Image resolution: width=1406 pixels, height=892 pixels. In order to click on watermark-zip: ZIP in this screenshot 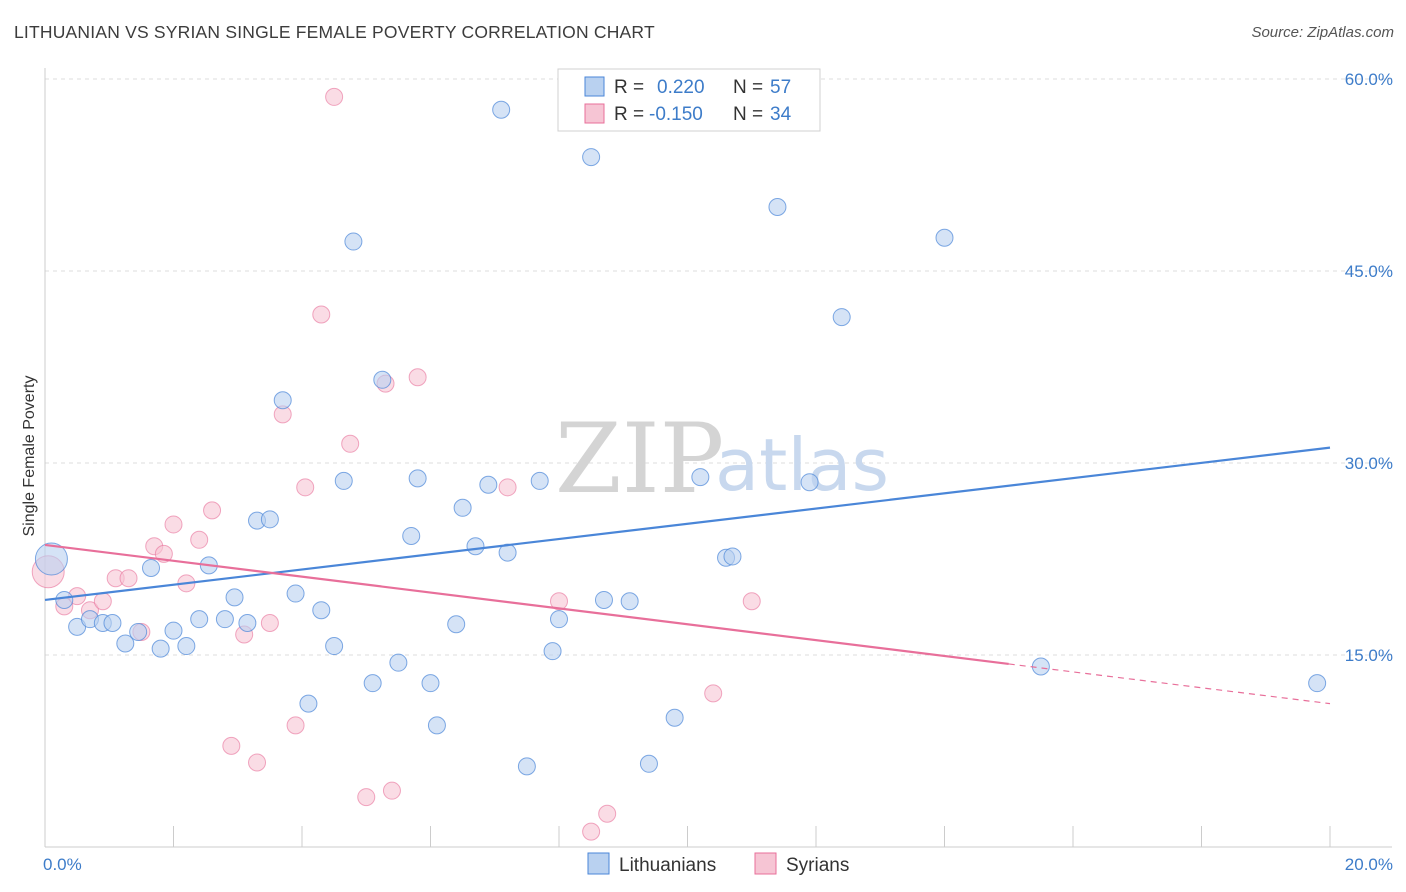, I will do `click(639, 459)`.